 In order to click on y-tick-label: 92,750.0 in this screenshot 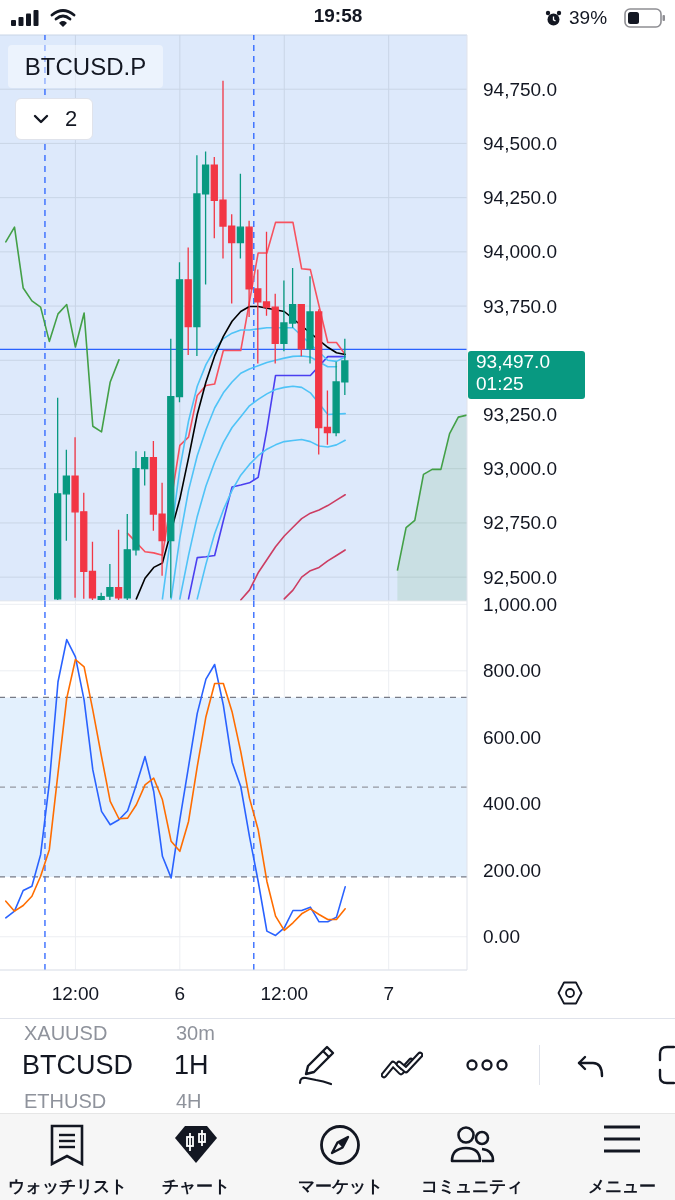, I will do `click(520, 523)`.